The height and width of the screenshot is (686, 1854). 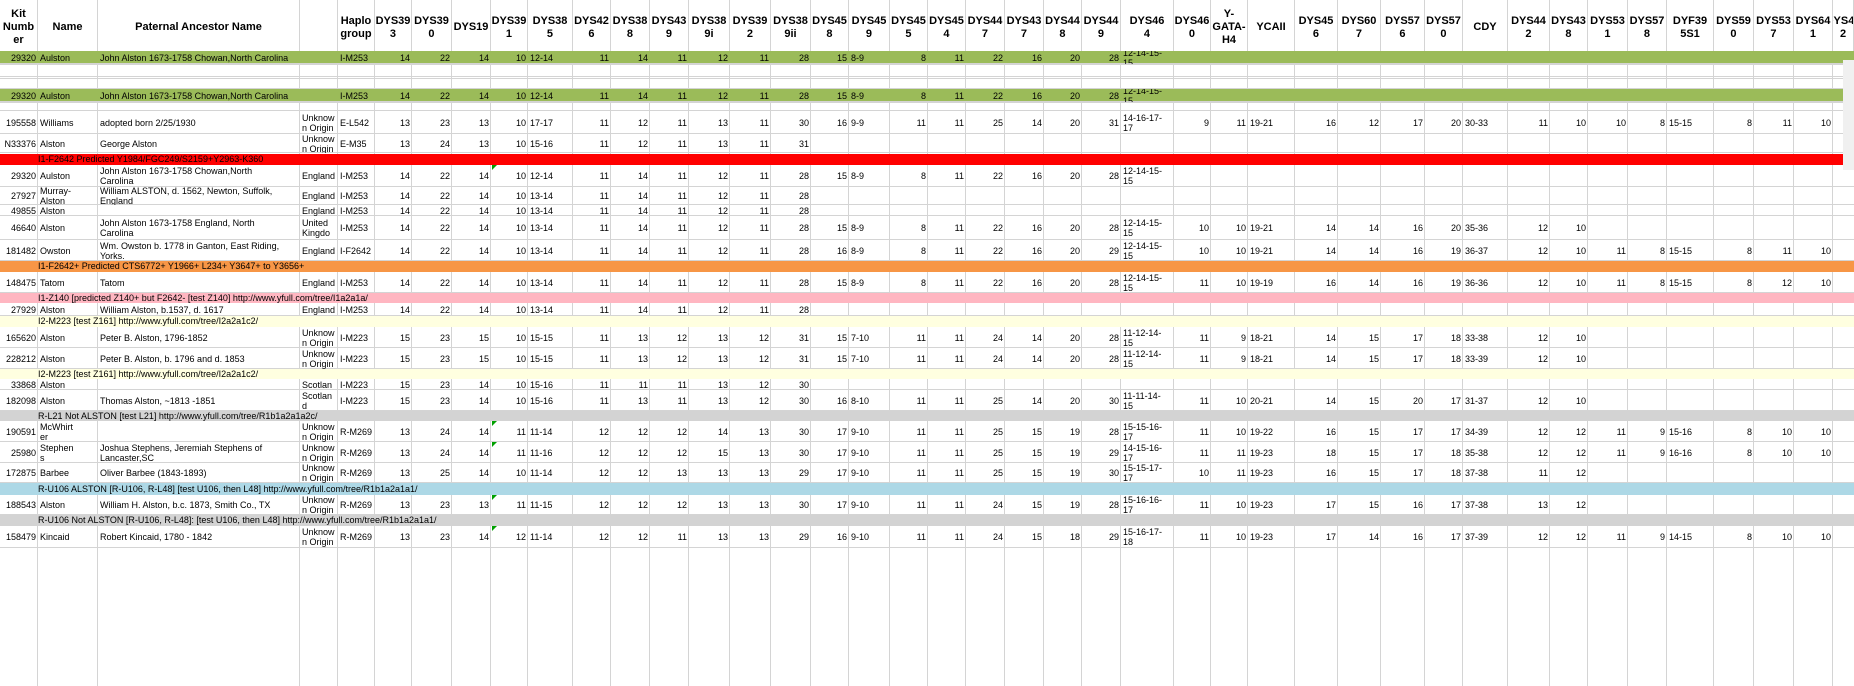 I want to click on table-cell: 15-15, so click(x=542, y=358).